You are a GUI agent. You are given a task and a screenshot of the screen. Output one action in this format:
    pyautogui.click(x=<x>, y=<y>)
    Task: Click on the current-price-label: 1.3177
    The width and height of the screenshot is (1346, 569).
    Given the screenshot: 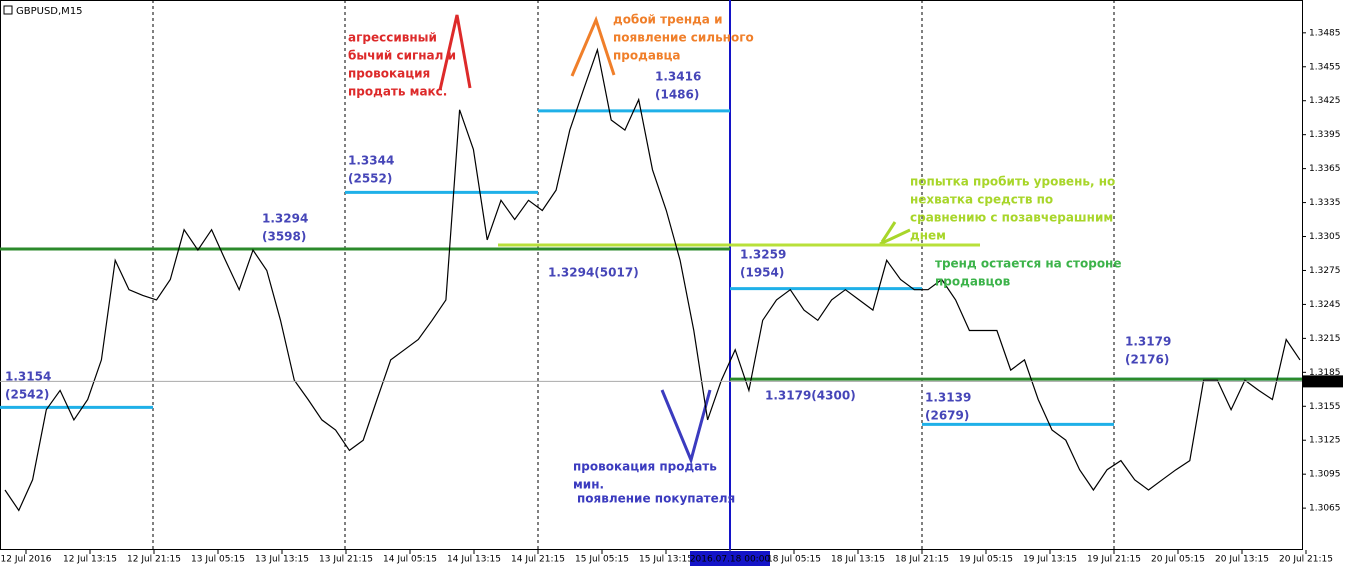 What is the action you would take?
    pyautogui.click(x=1325, y=382)
    